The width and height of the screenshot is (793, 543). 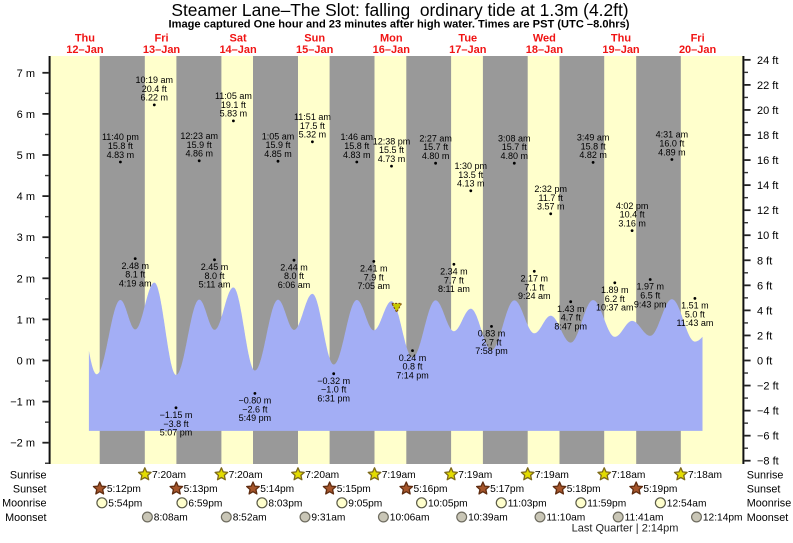 What do you see at coordinates (764, 286) in the screenshot?
I see `svg-text: 6 ft` at bounding box center [764, 286].